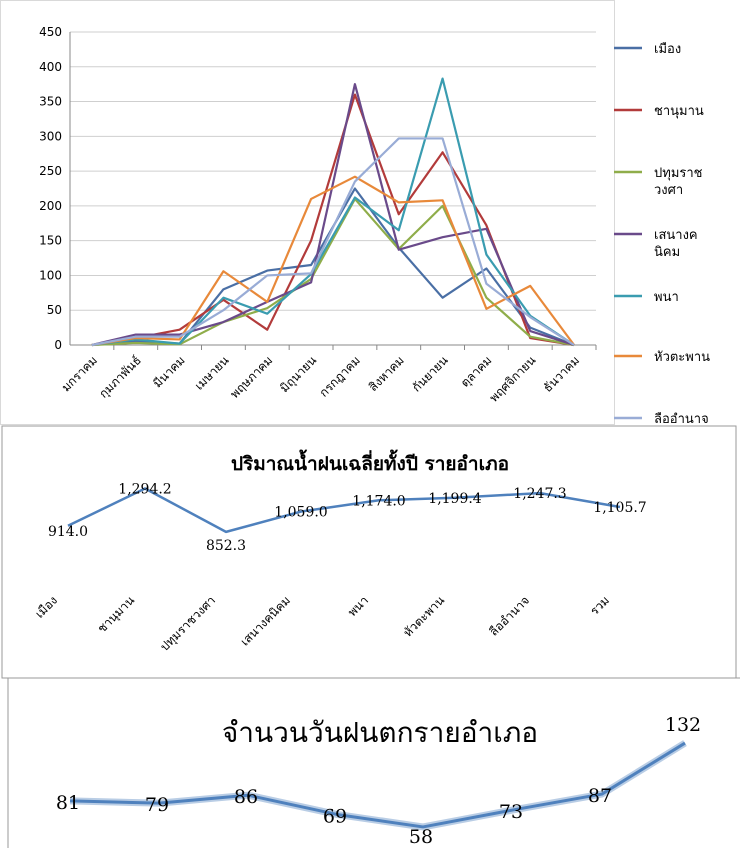 The width and height of the screenshot is (740, 848). What do you see at coordinates (421, 837) in the screenshot?
I see `data-label: 58` at bounding box center [421, 837].